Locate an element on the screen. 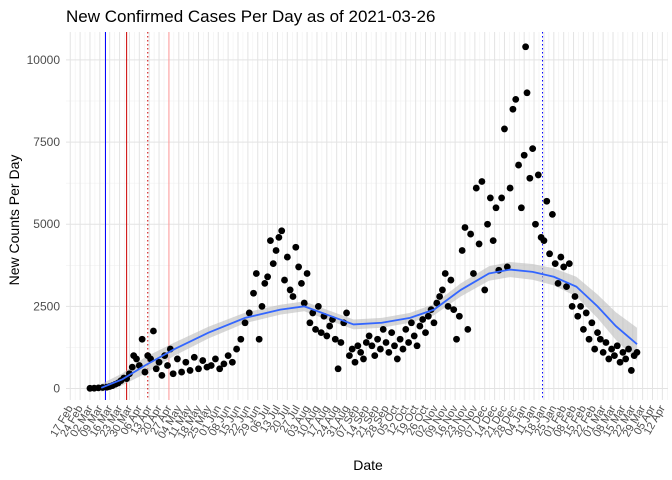  y-tick-label: 5000 is located at coordinates (46, 224).